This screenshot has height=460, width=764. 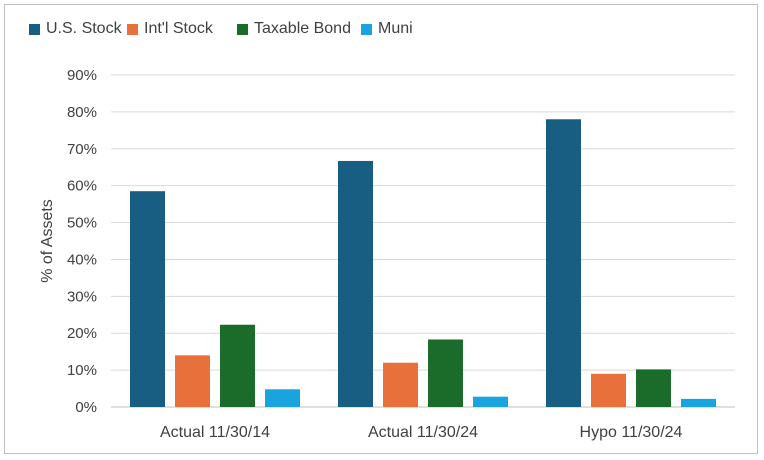 I want to click on y-axis-label: % of Assets, so click(x=47, y=241).